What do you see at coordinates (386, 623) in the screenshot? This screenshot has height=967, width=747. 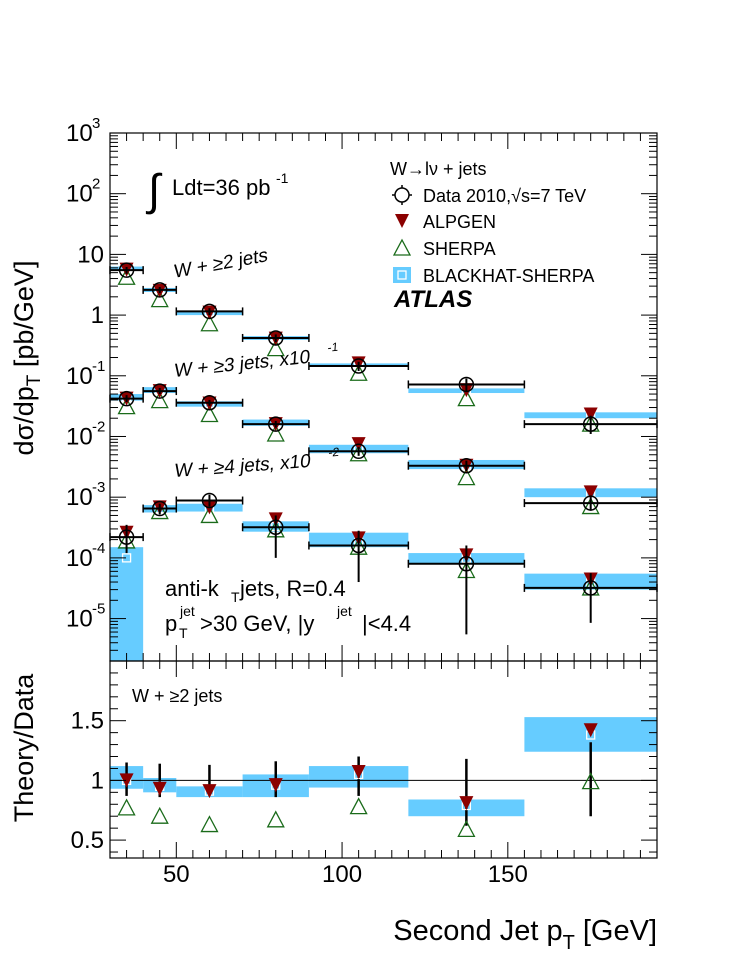 I see `cut-end: |<4.4` at bounding box center [386, 623].